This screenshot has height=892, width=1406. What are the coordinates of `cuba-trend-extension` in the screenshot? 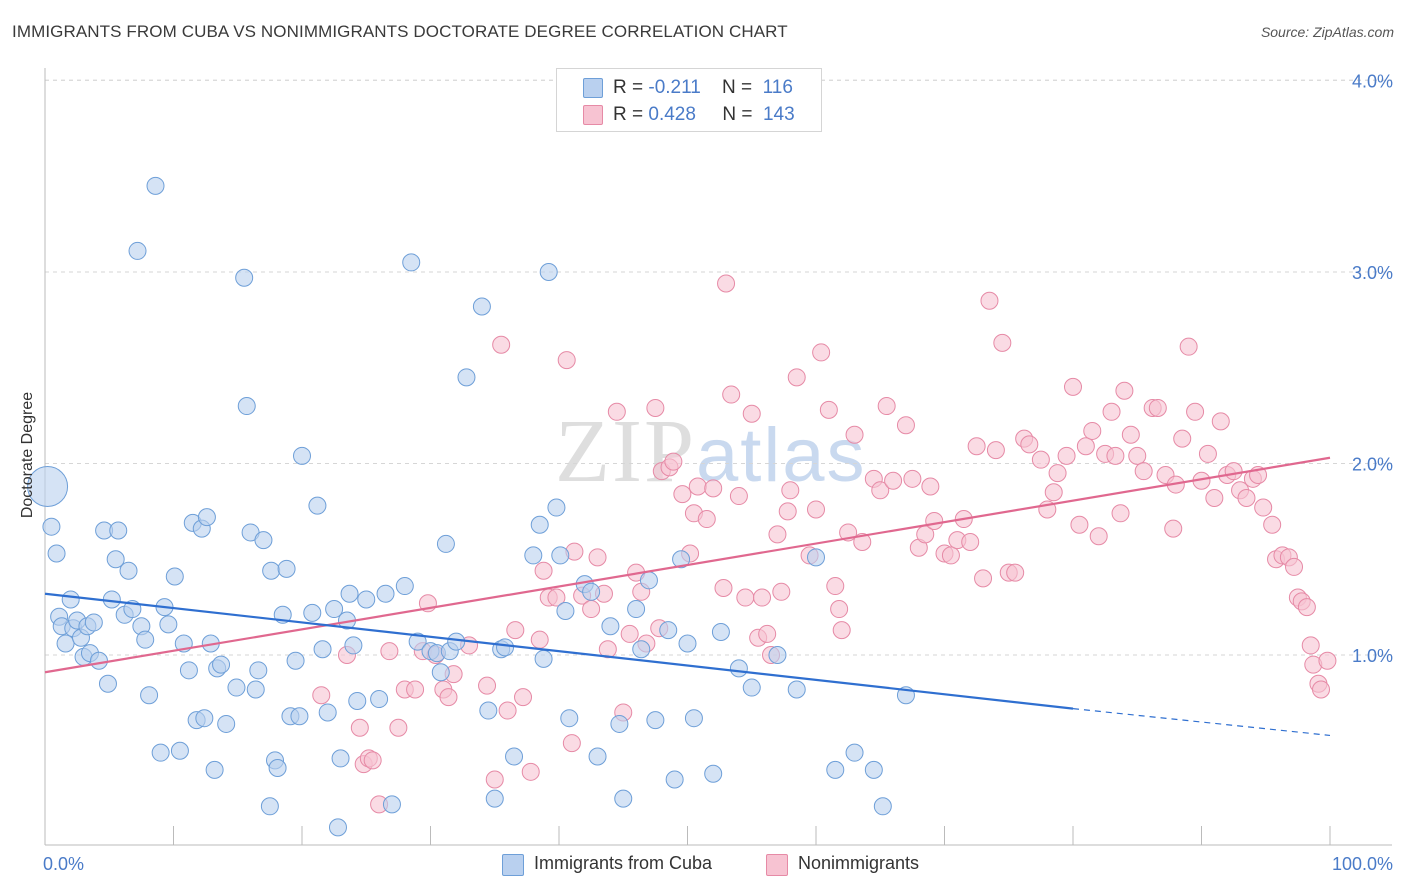 It's located at (1201, 722).